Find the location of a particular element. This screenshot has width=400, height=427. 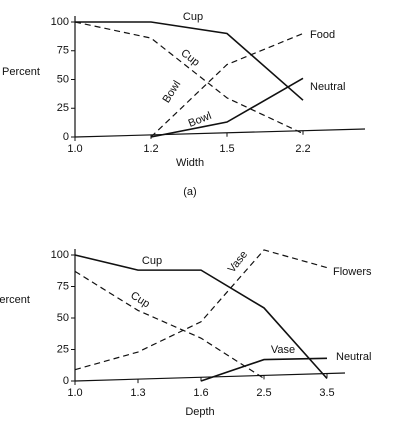

end-label: Food is located at coordinates (322, 35).